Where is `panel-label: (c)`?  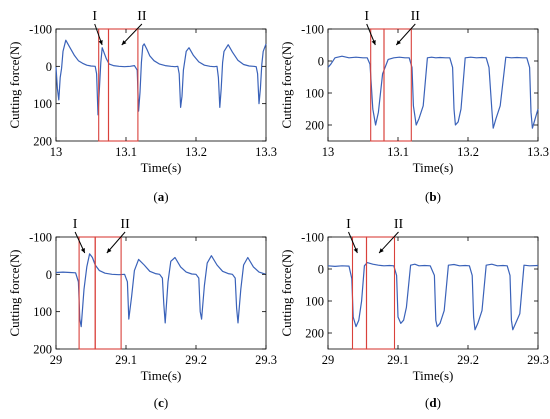
panel-label: (c) is located at coordinates (161, 402).